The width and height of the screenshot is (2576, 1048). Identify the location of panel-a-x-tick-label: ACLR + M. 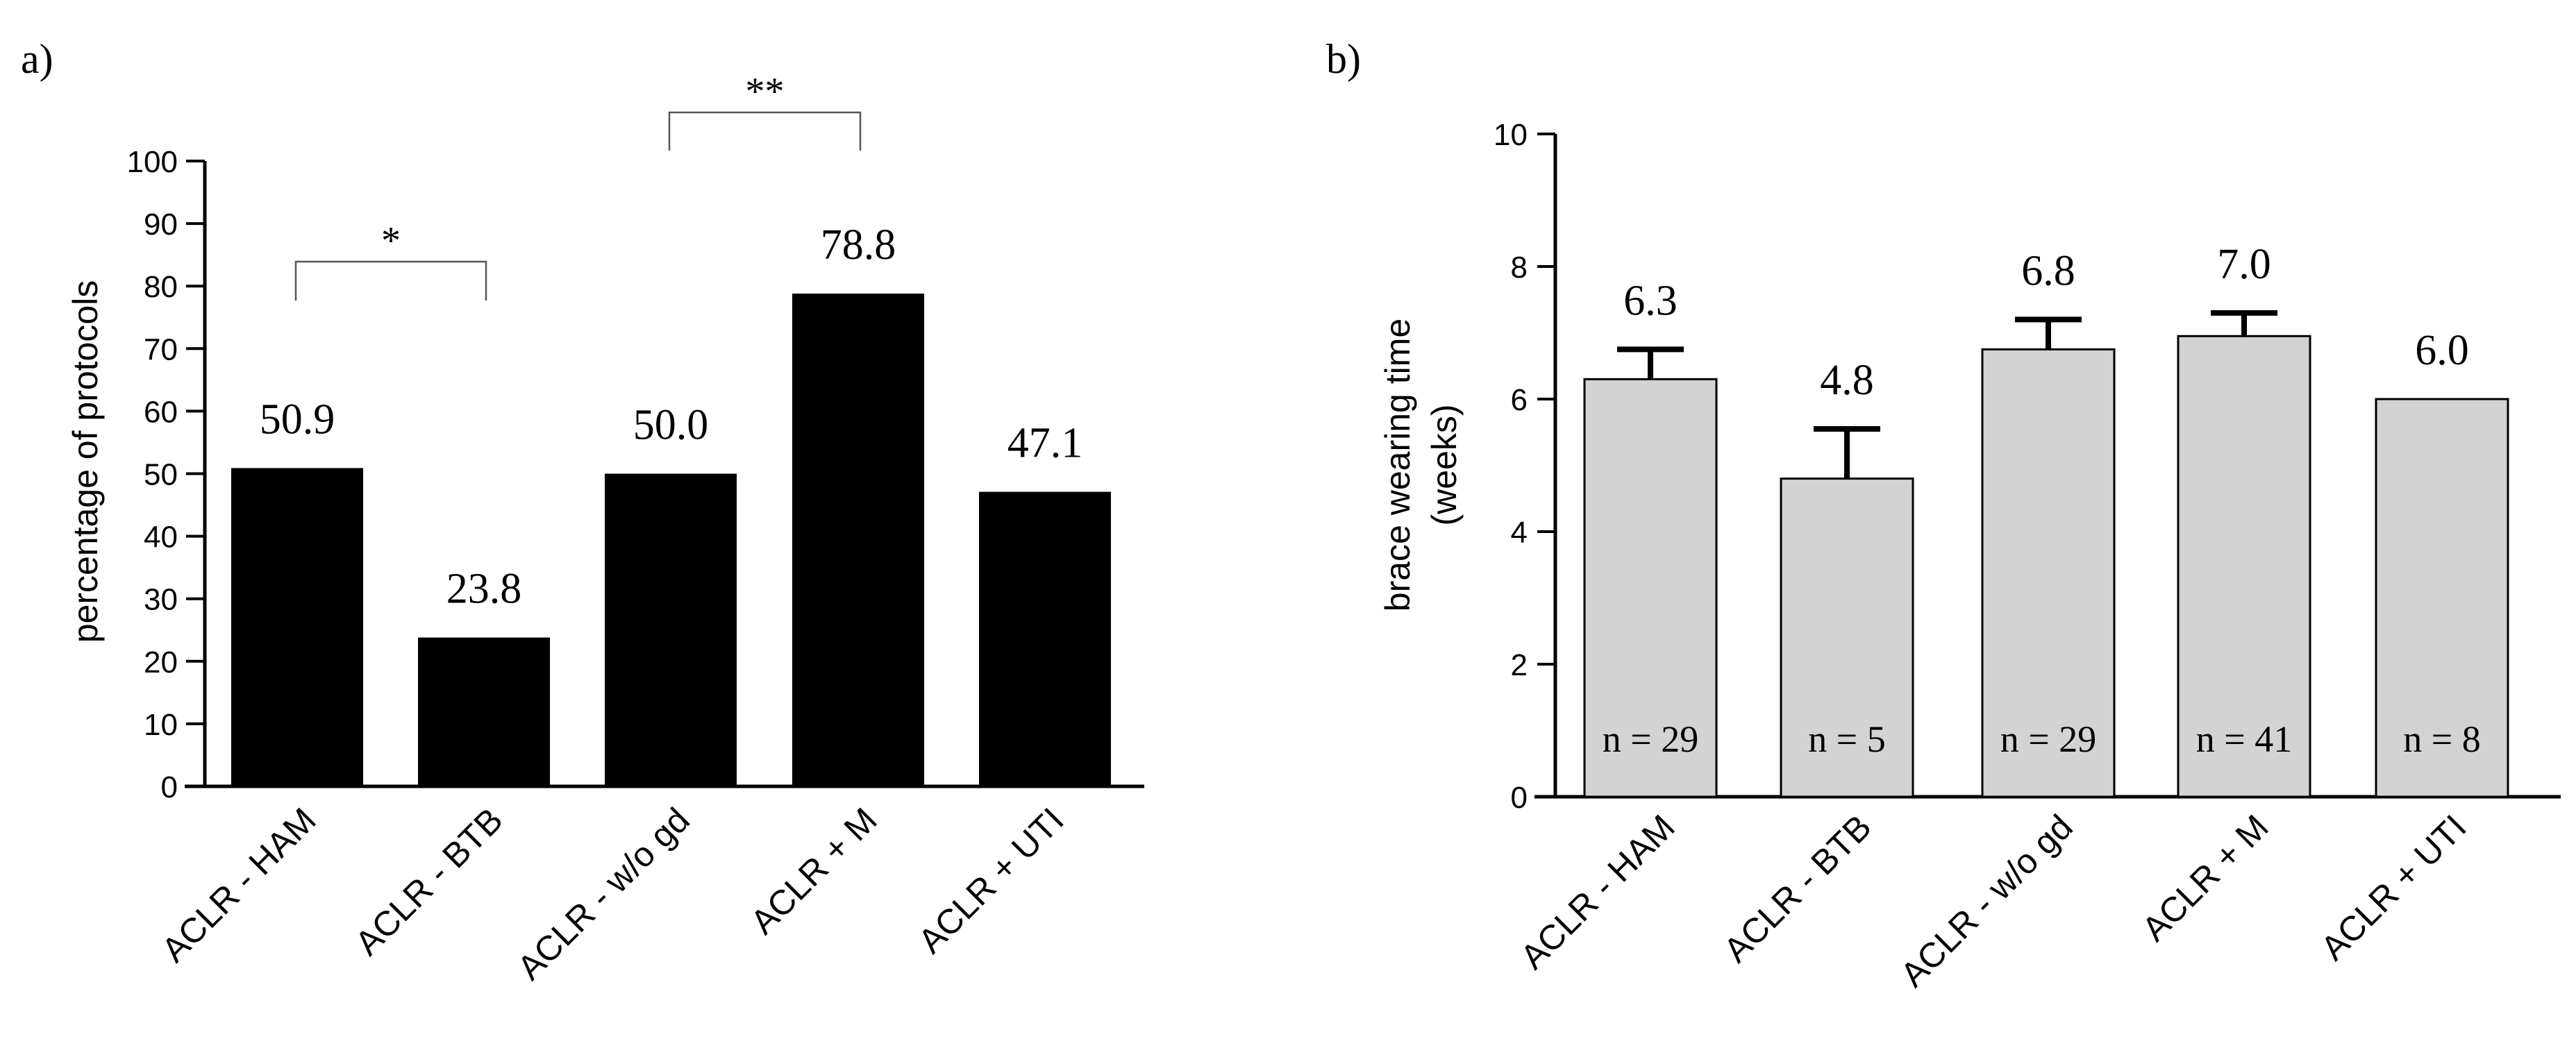
(814, 871).